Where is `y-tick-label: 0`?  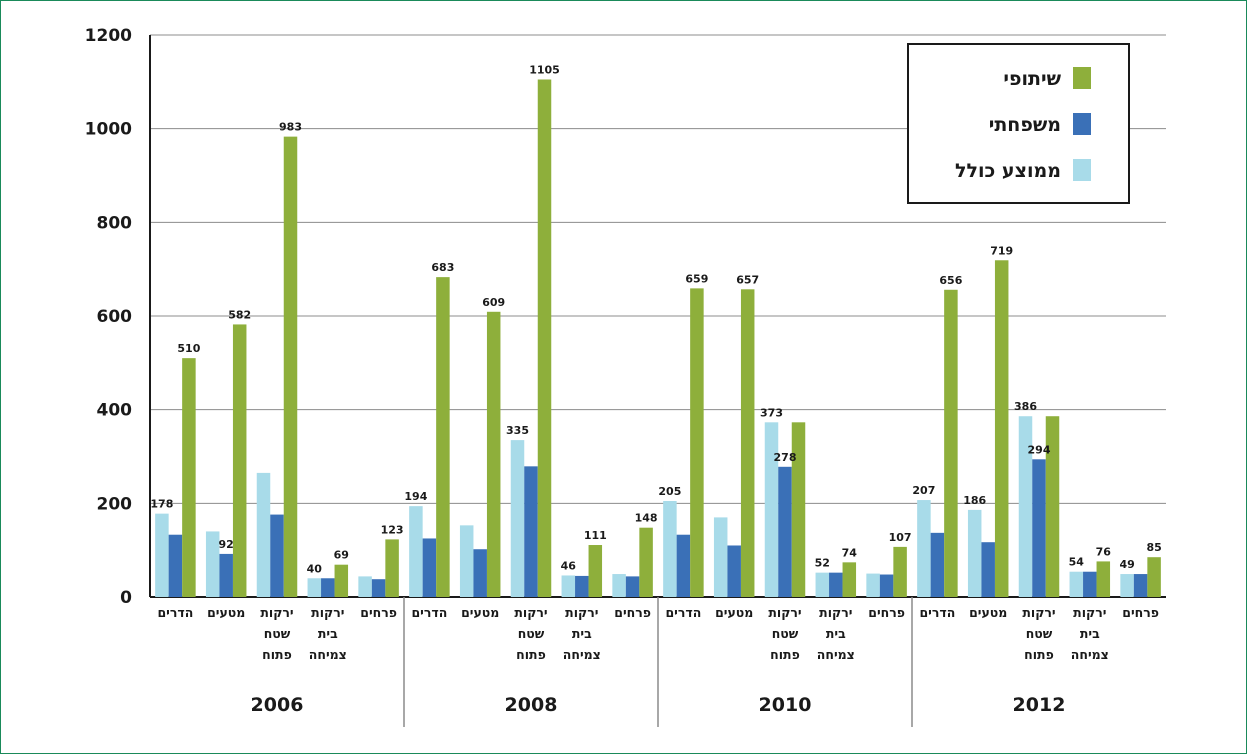 y-tick-label: 0 is located at coordinates (126, 598).